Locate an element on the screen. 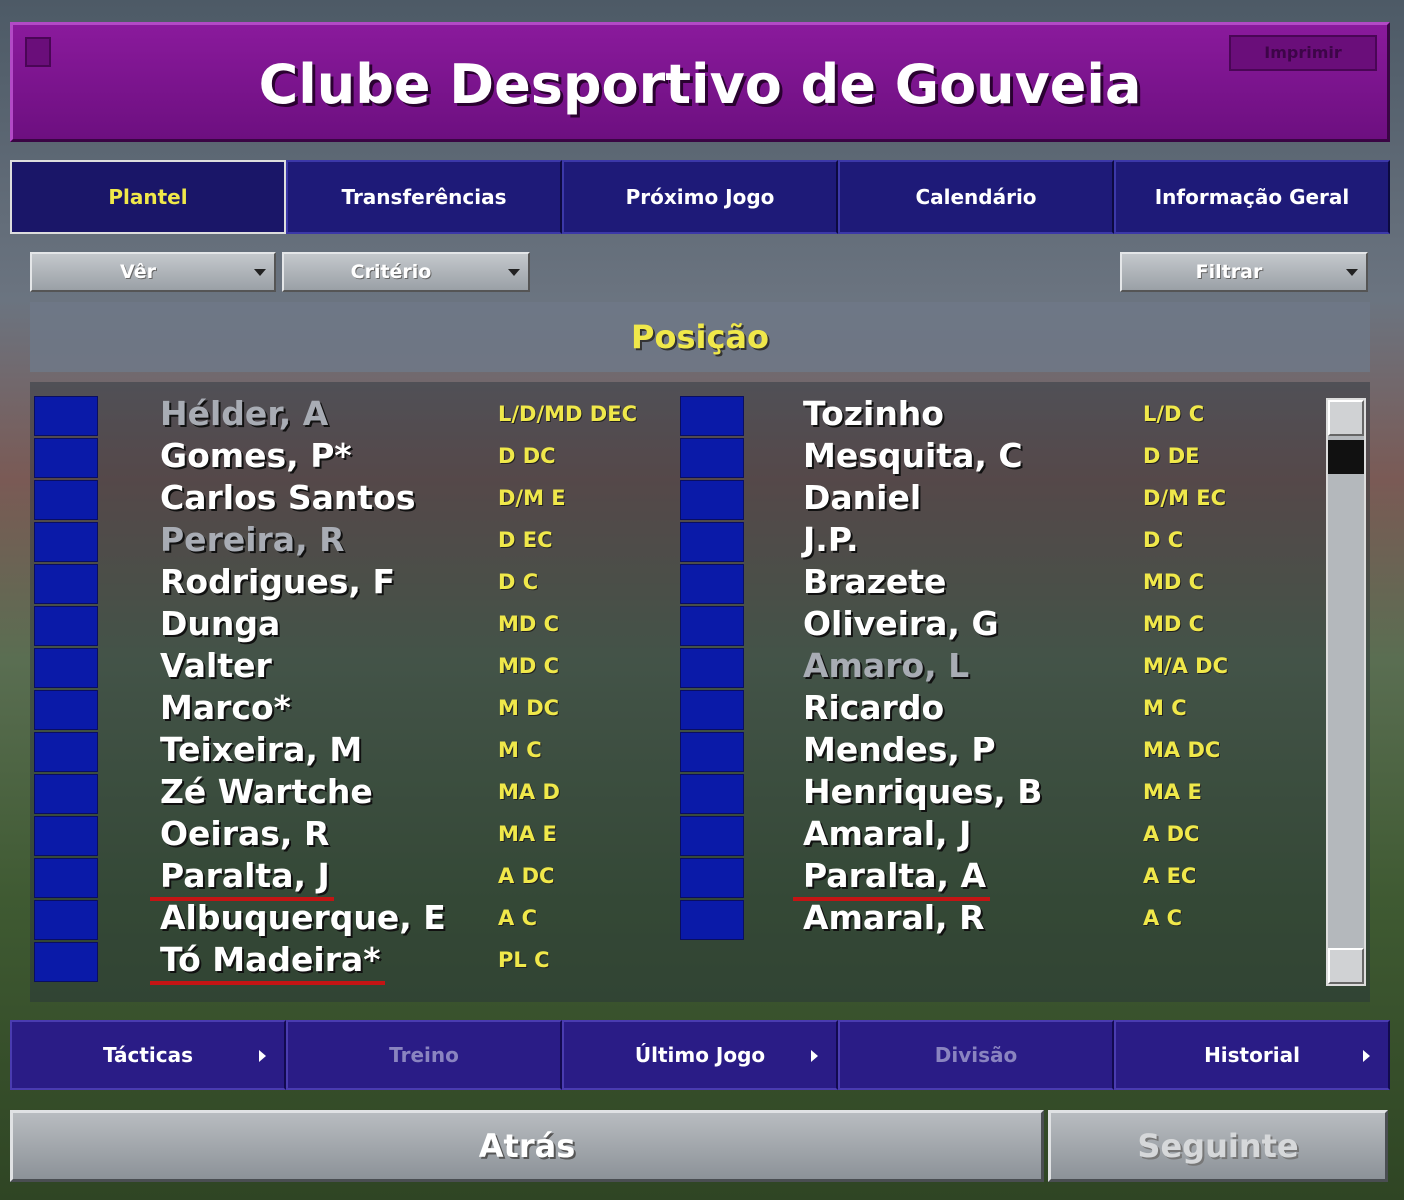  player-name: Pereira, R is located at coordinates (252, 539).